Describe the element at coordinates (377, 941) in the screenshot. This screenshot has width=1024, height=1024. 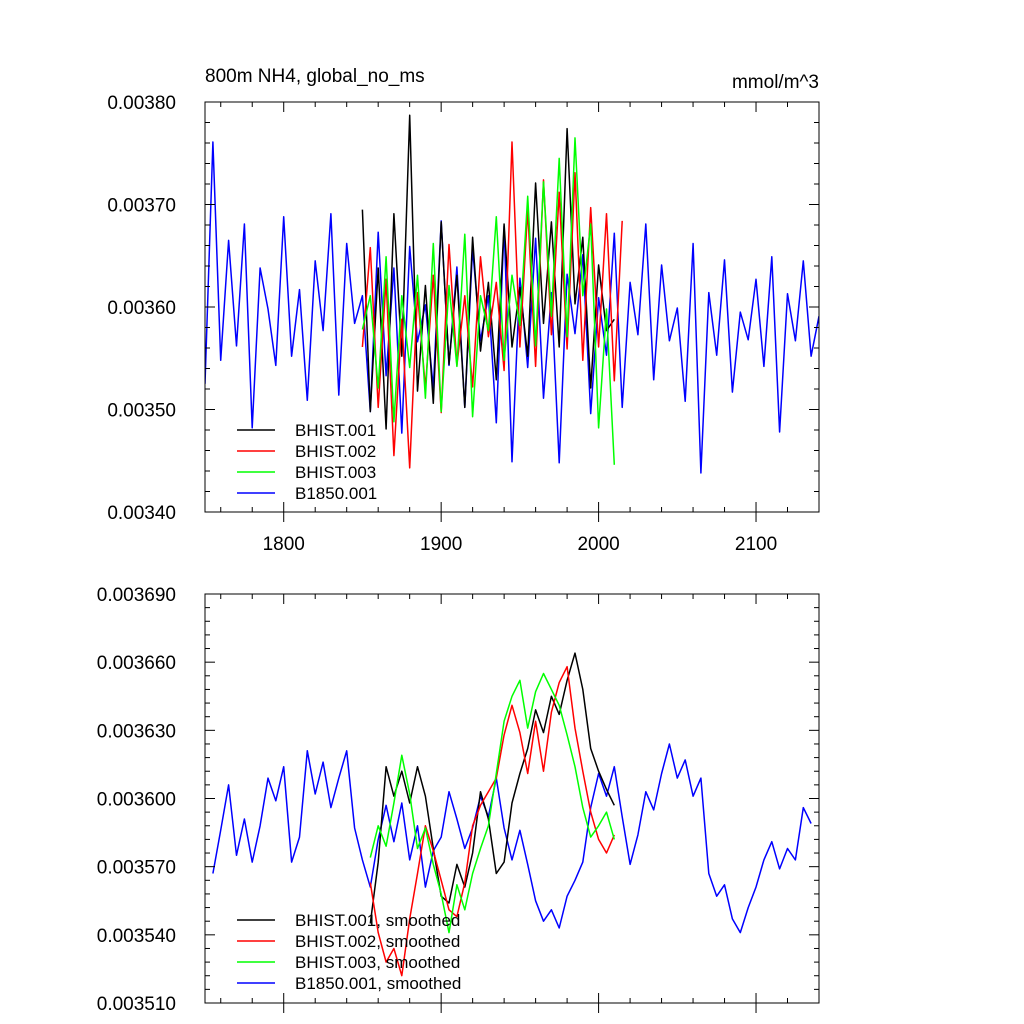
I see `legend-label: BHIST.002, smoothed` at that location.